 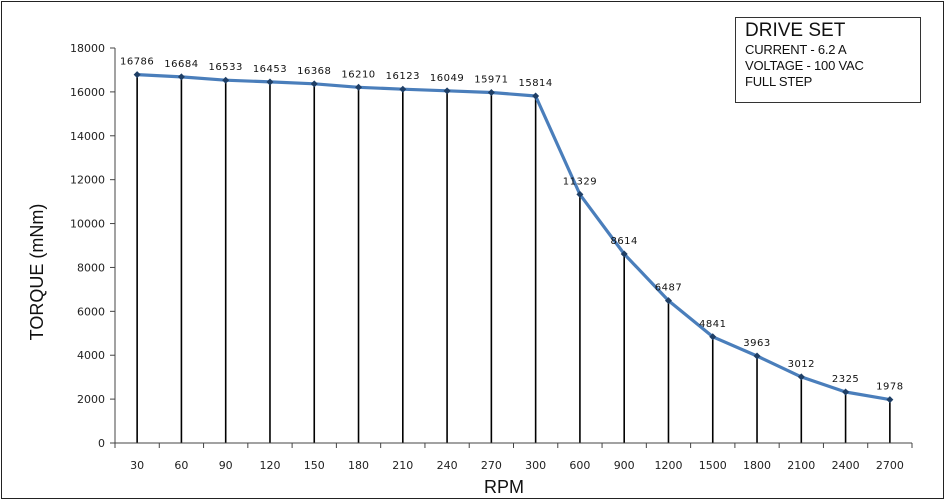 What do you see at coordinates (447, 465) in the screenshot?
I see `x-tick-label: 240` at bounding box center [447, 465].